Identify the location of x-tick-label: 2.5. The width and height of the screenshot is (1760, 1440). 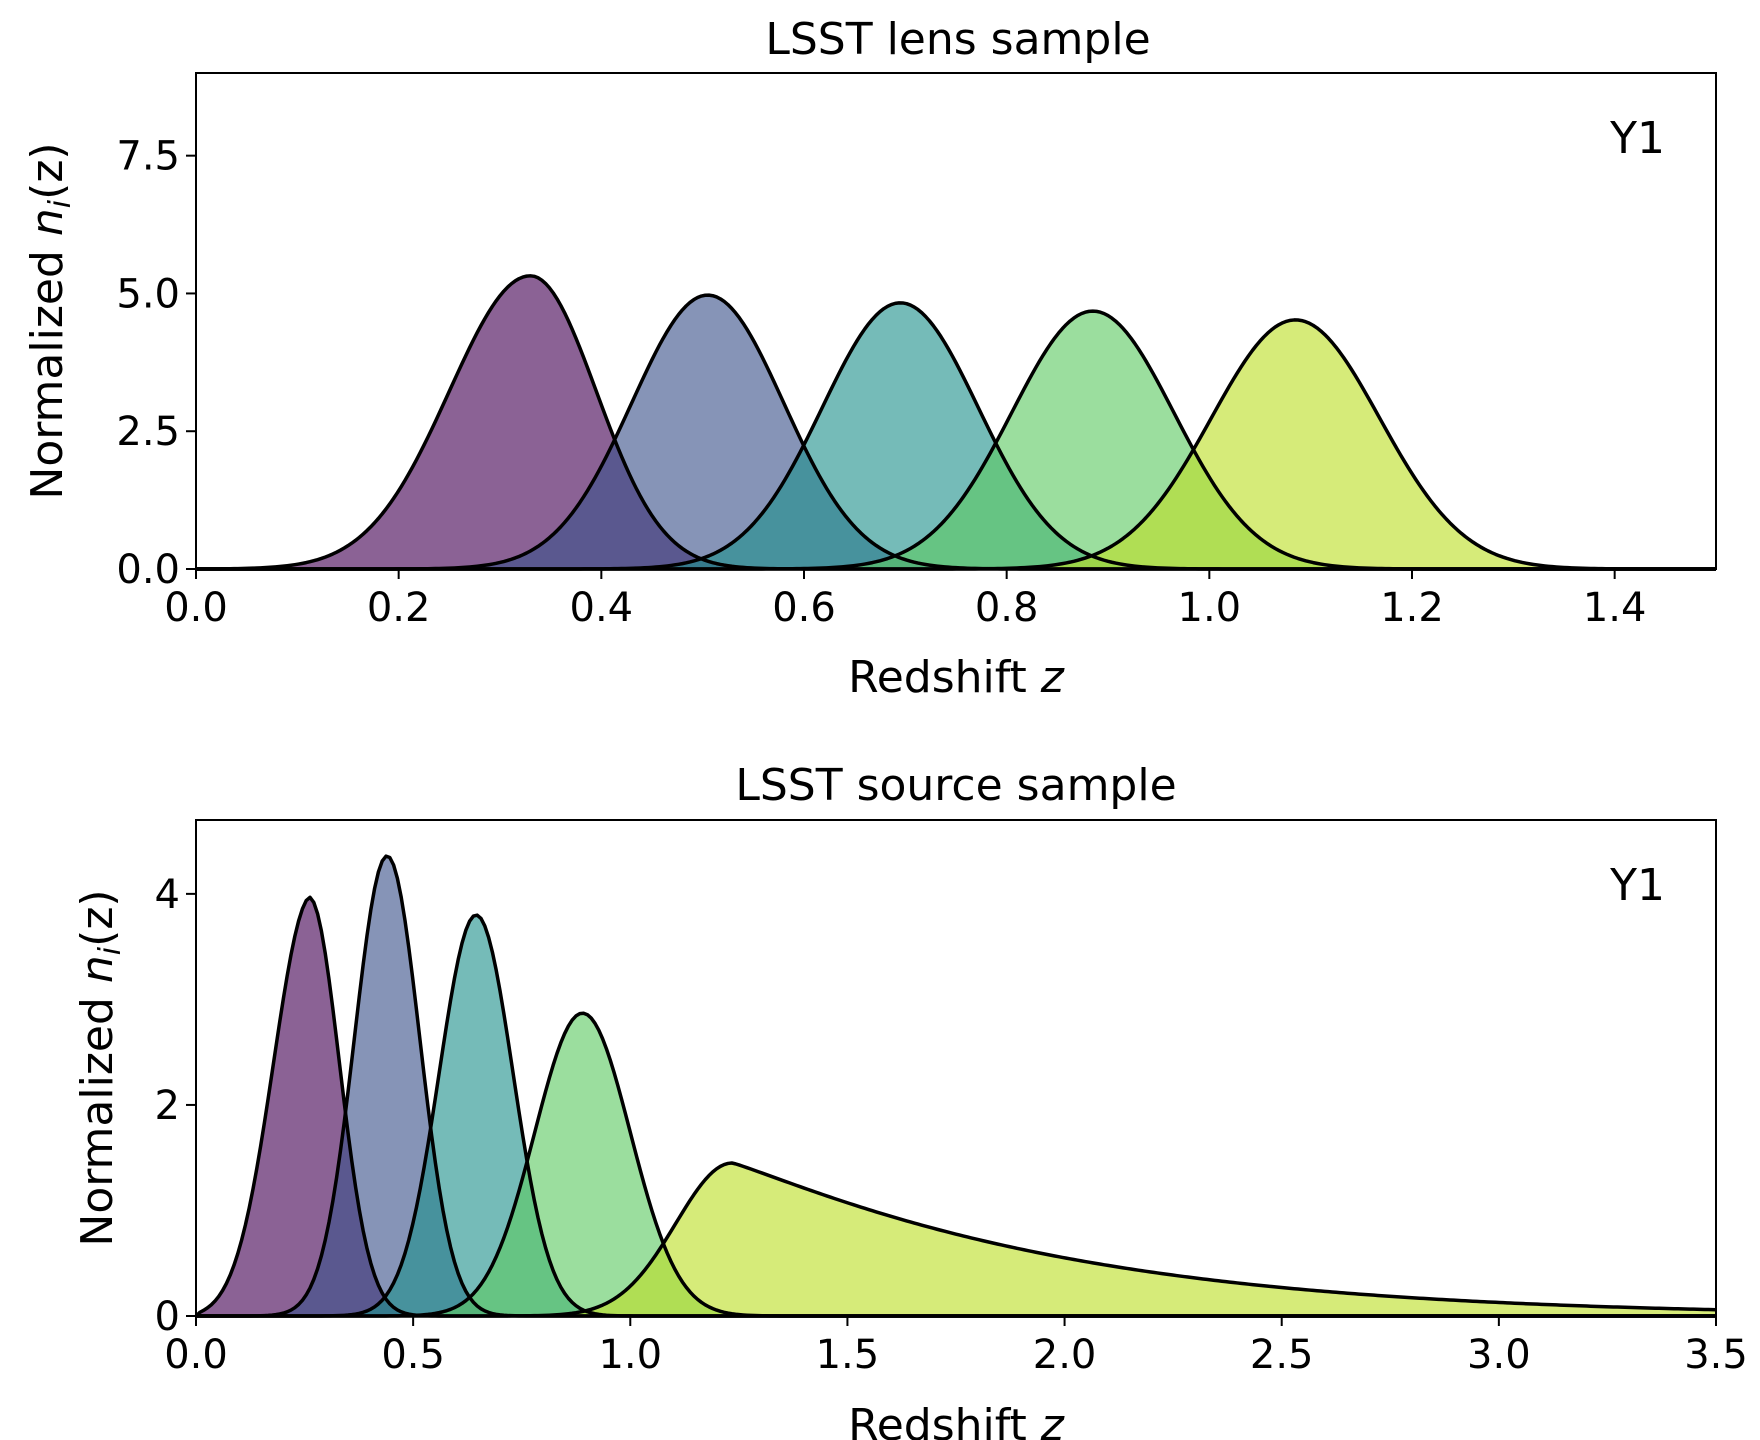
(1282, 1355).